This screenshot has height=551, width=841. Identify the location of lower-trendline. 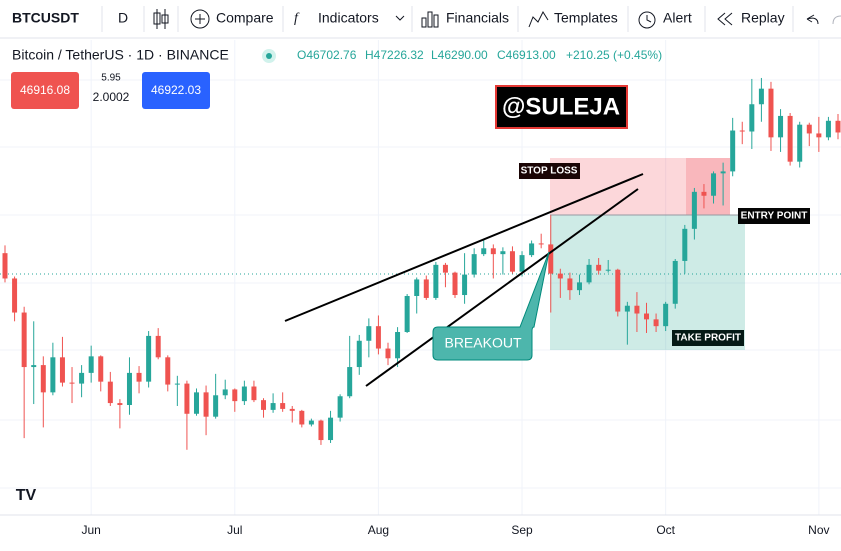
(502, 287).